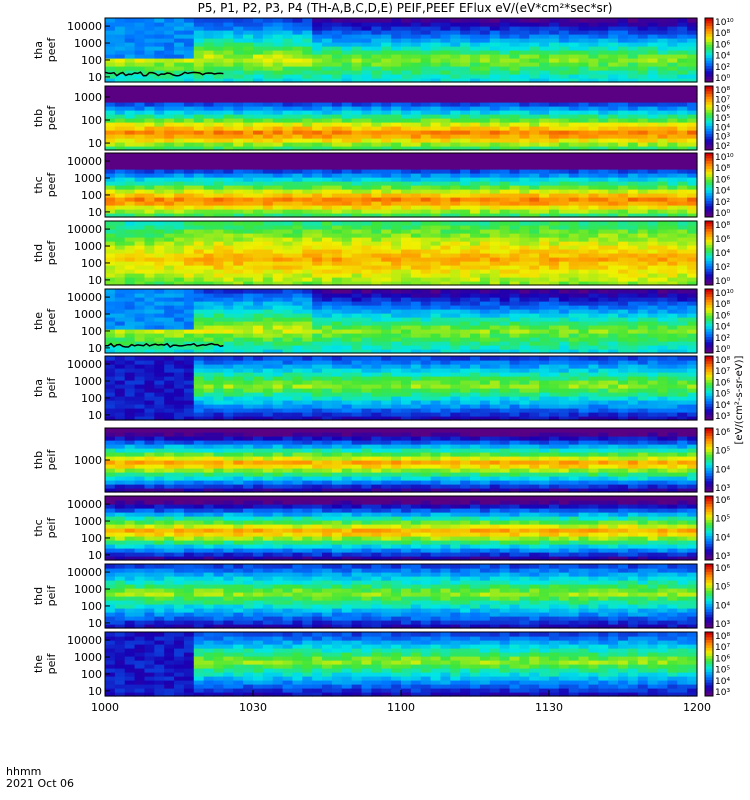 This screenshot has width=750, height=800. Describe the element at coordinates (722, 68) in the screenshot. I see `colorbar-tick-label: 10²` at that location.